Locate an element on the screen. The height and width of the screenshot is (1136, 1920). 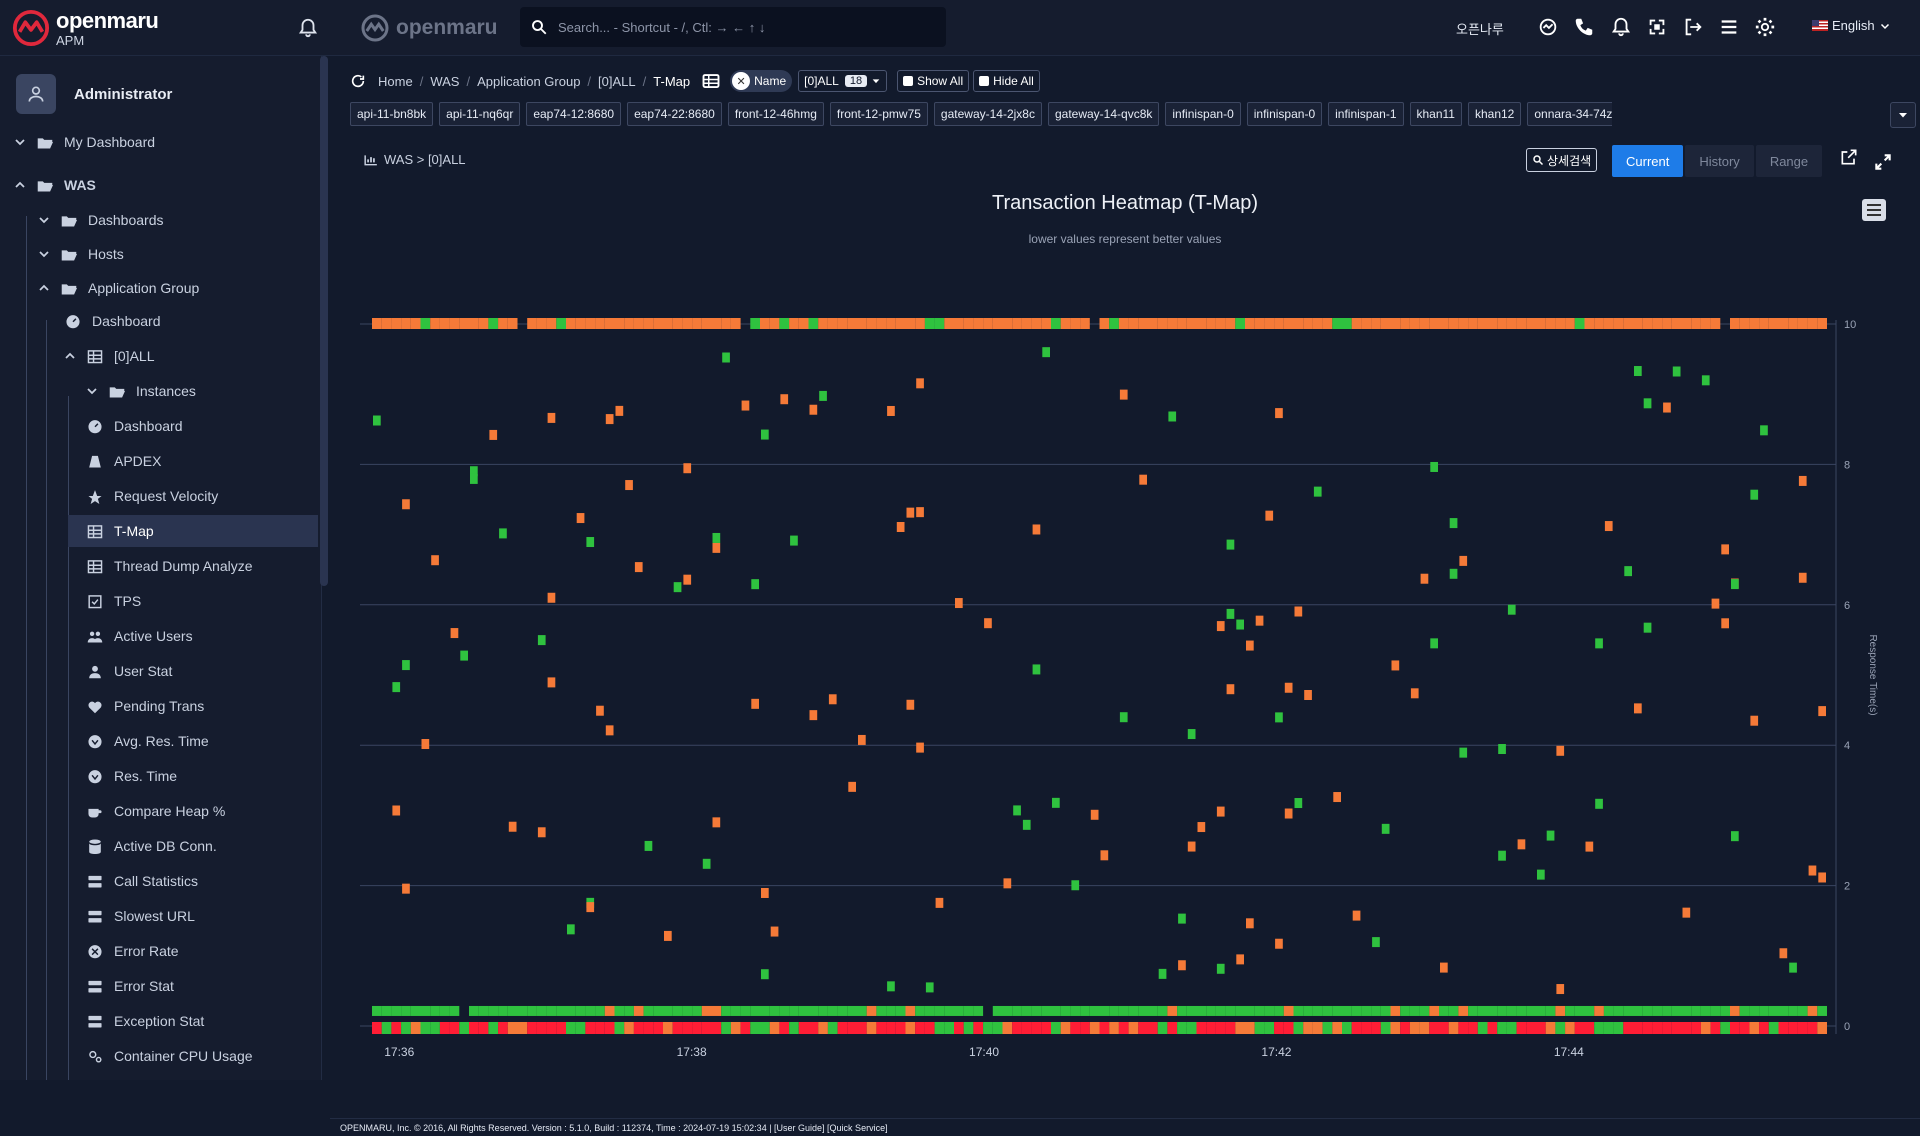
instance-chip: eap74-22:8680 is located at coordinates (674, 114).